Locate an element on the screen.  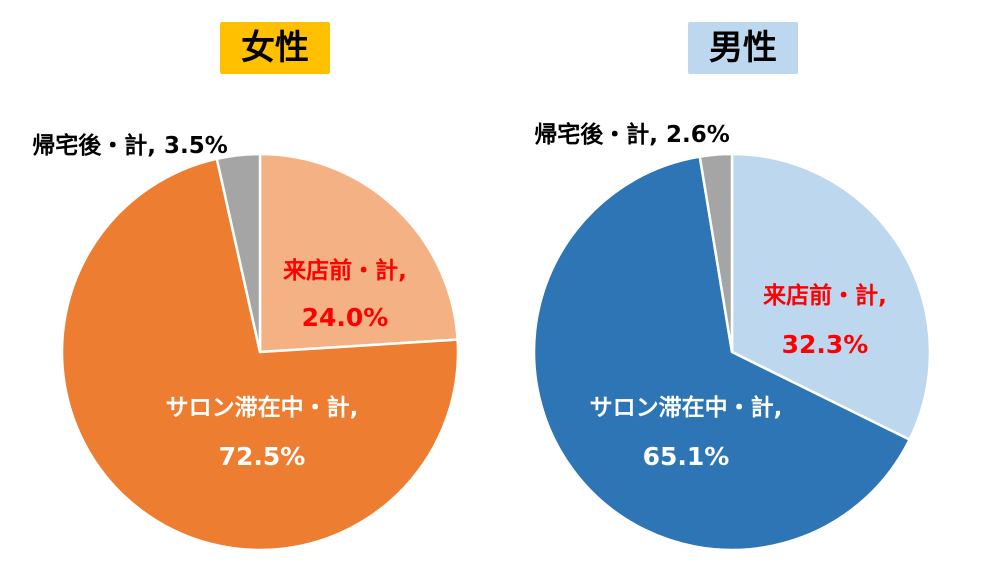
female-chart-title: 女性 is located at coordinates (275, 48).